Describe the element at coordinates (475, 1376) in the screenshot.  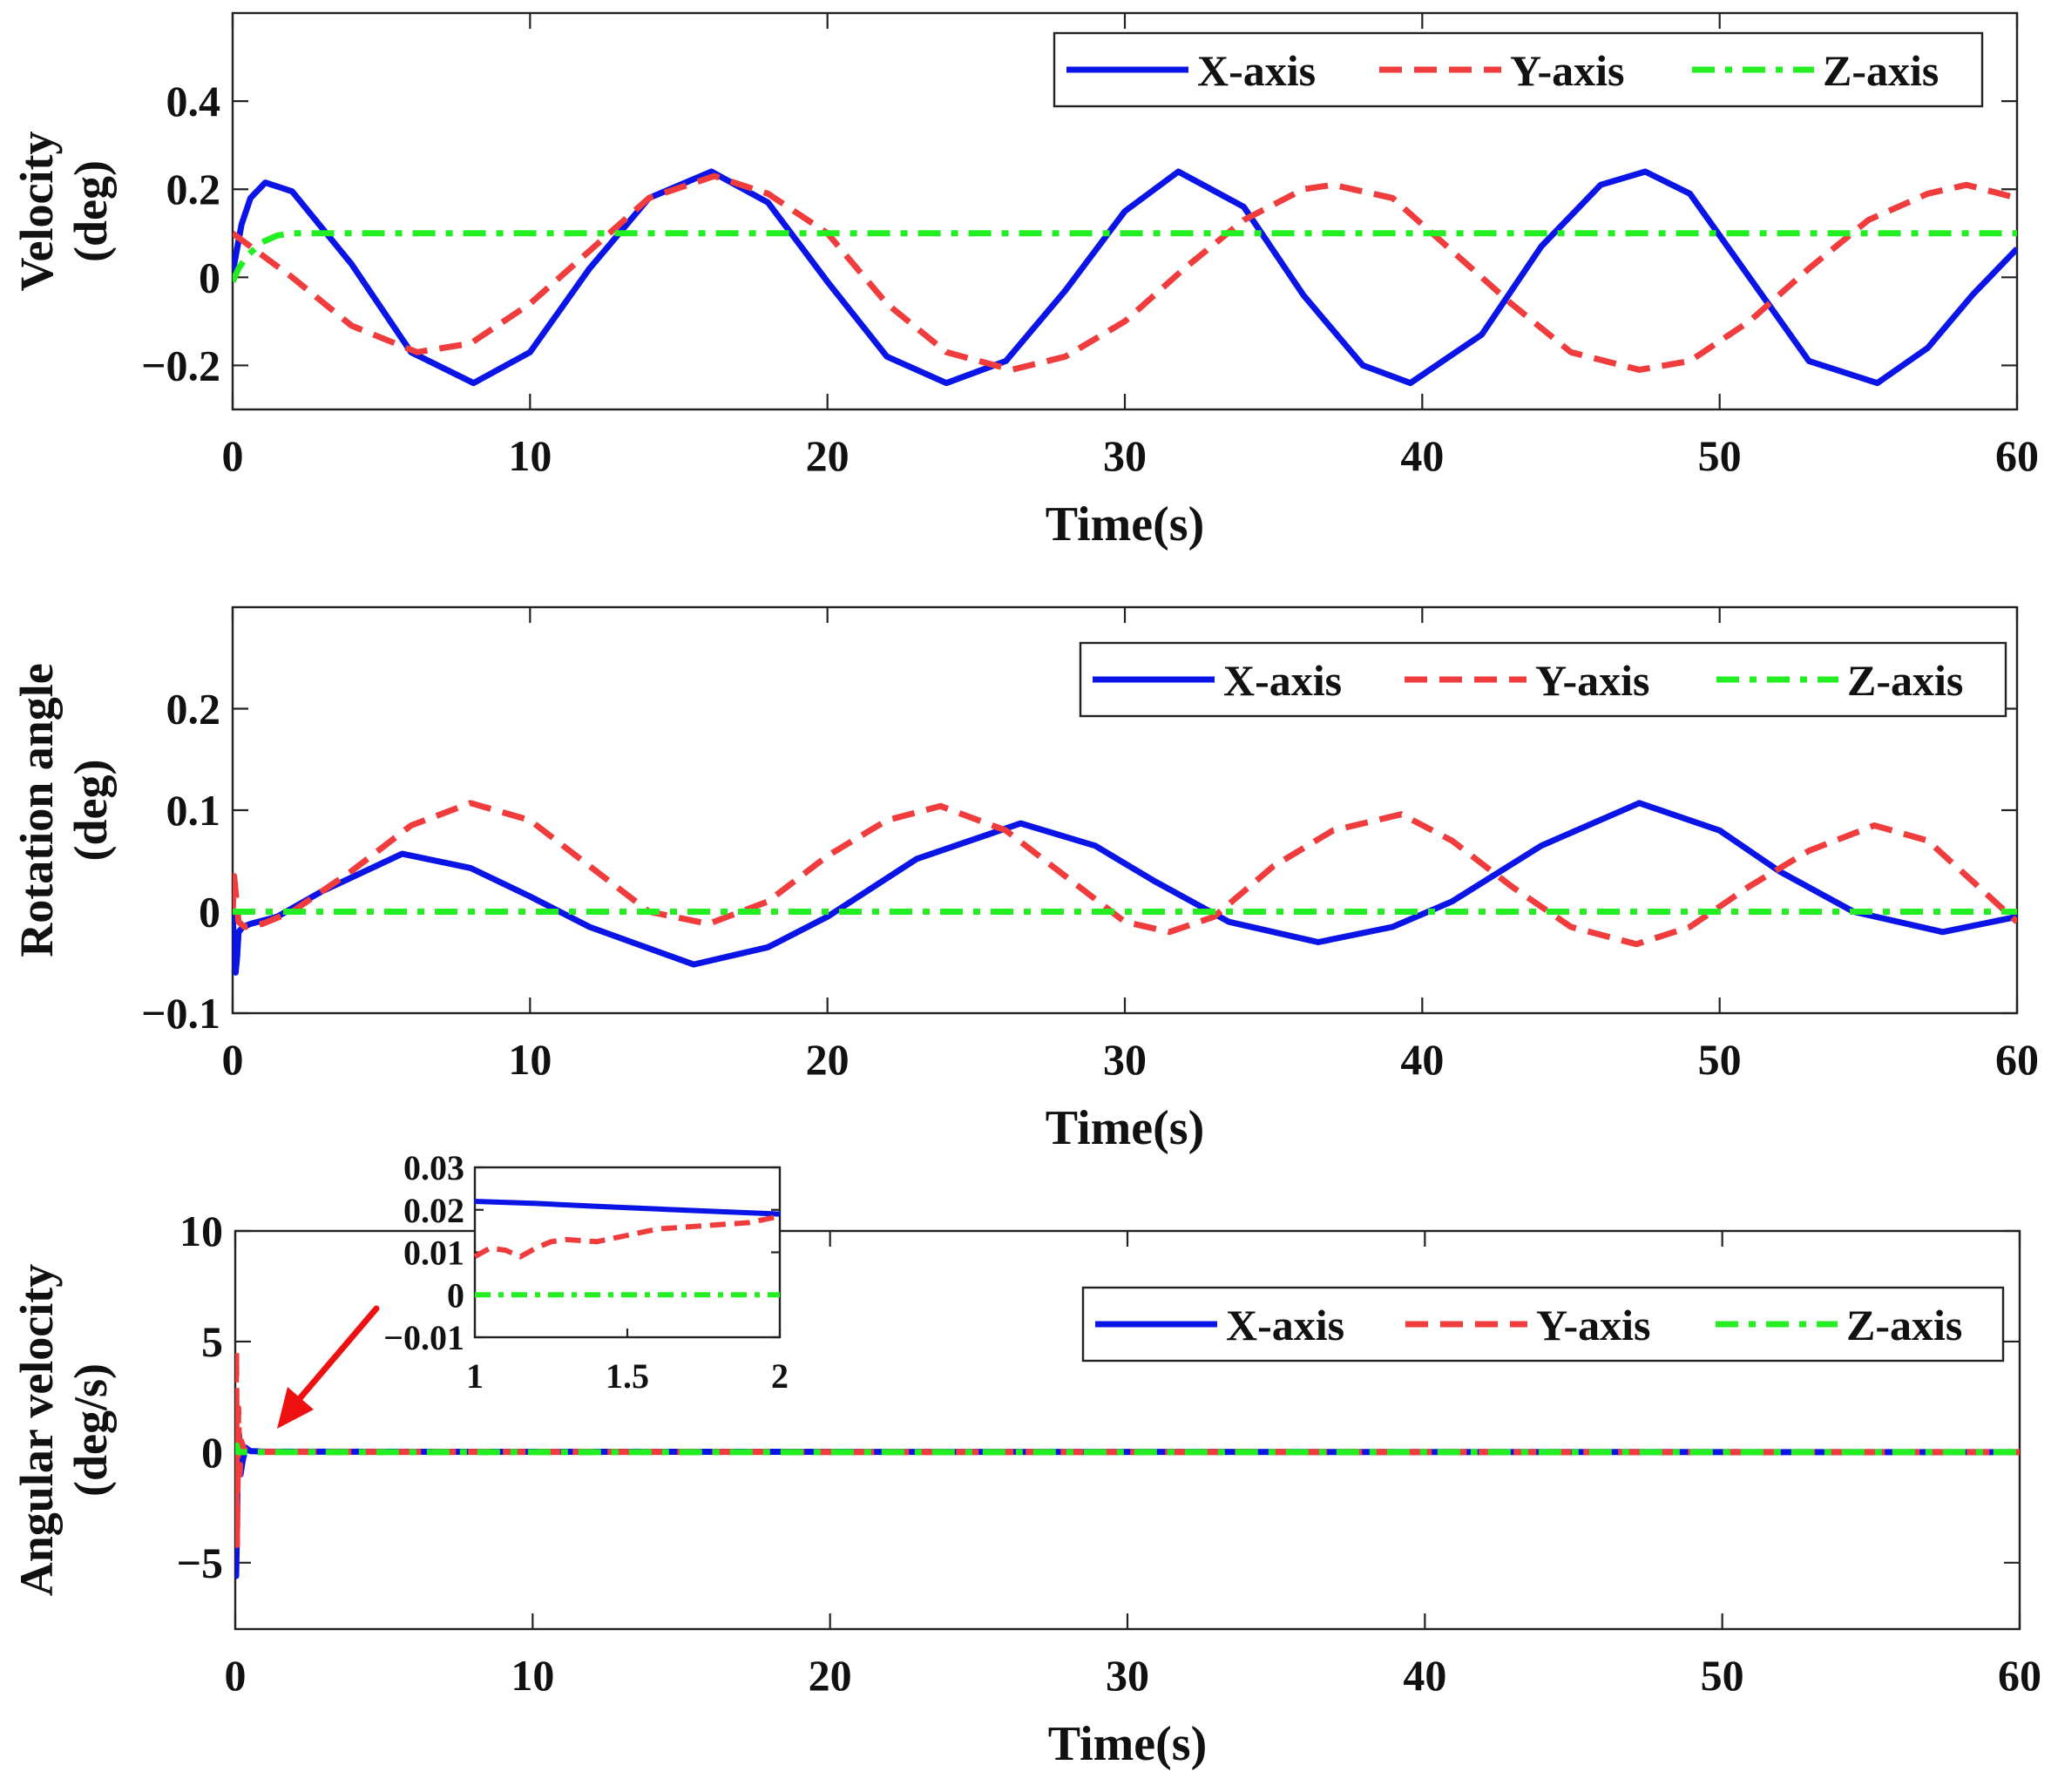
I see `inset-x-tick-label: 1` at that location.